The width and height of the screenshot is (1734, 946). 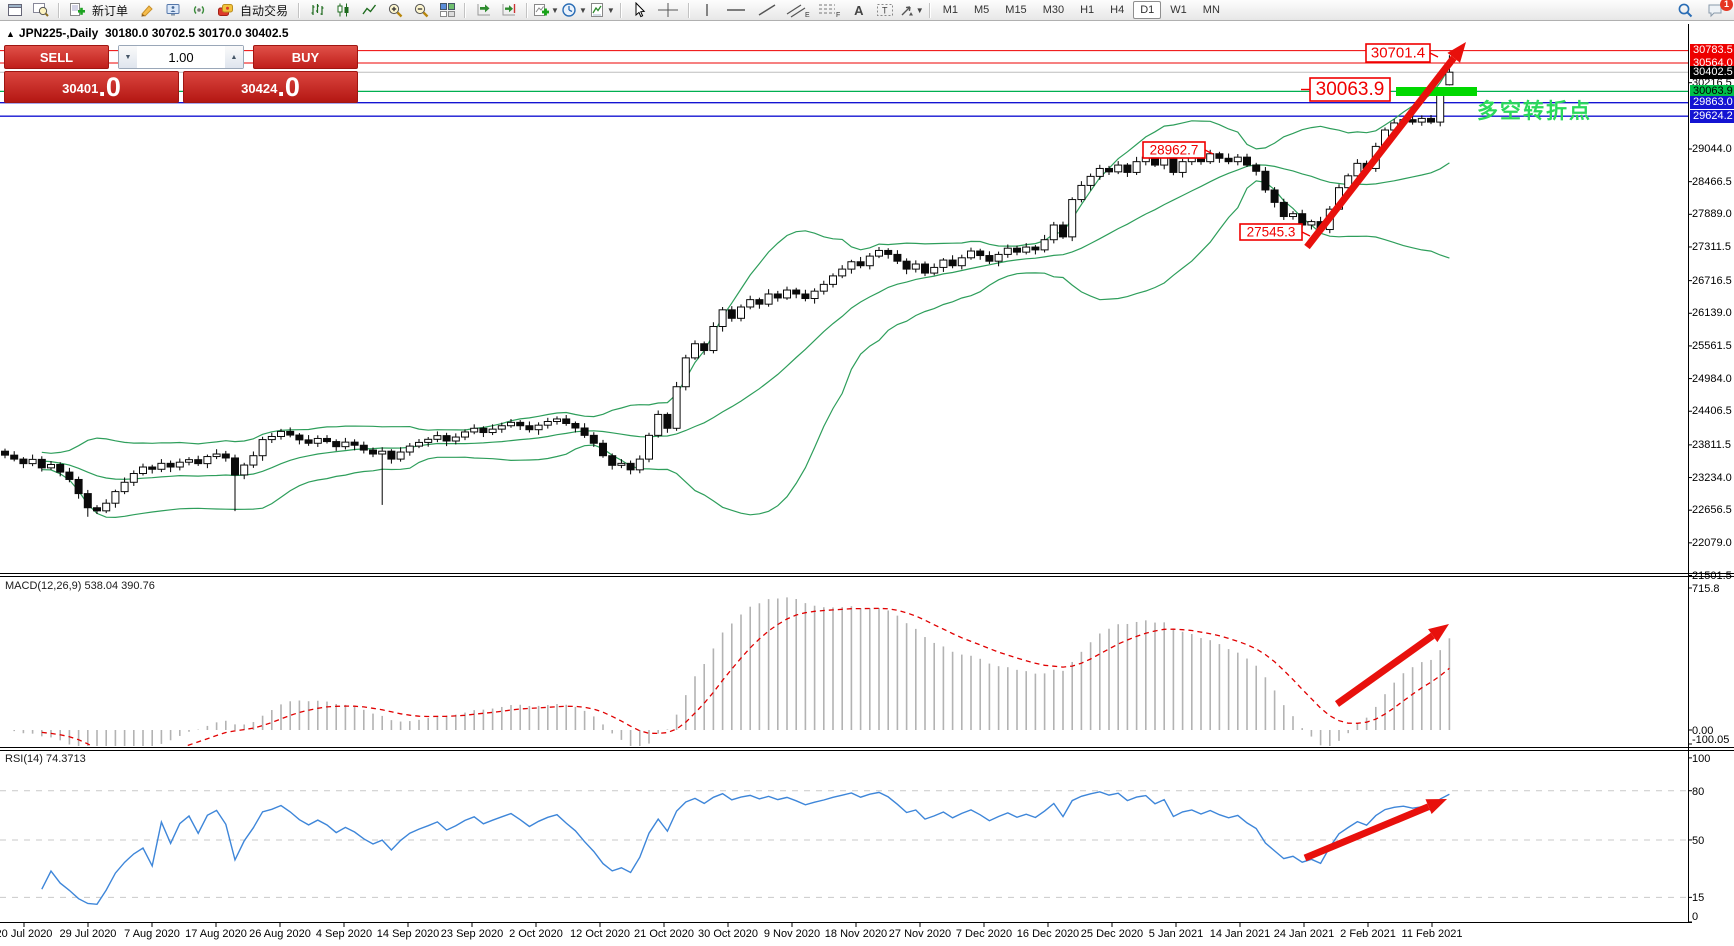 I want to click on date-axis-tick: 9 Nov 2020, so click(x=792, y=934).